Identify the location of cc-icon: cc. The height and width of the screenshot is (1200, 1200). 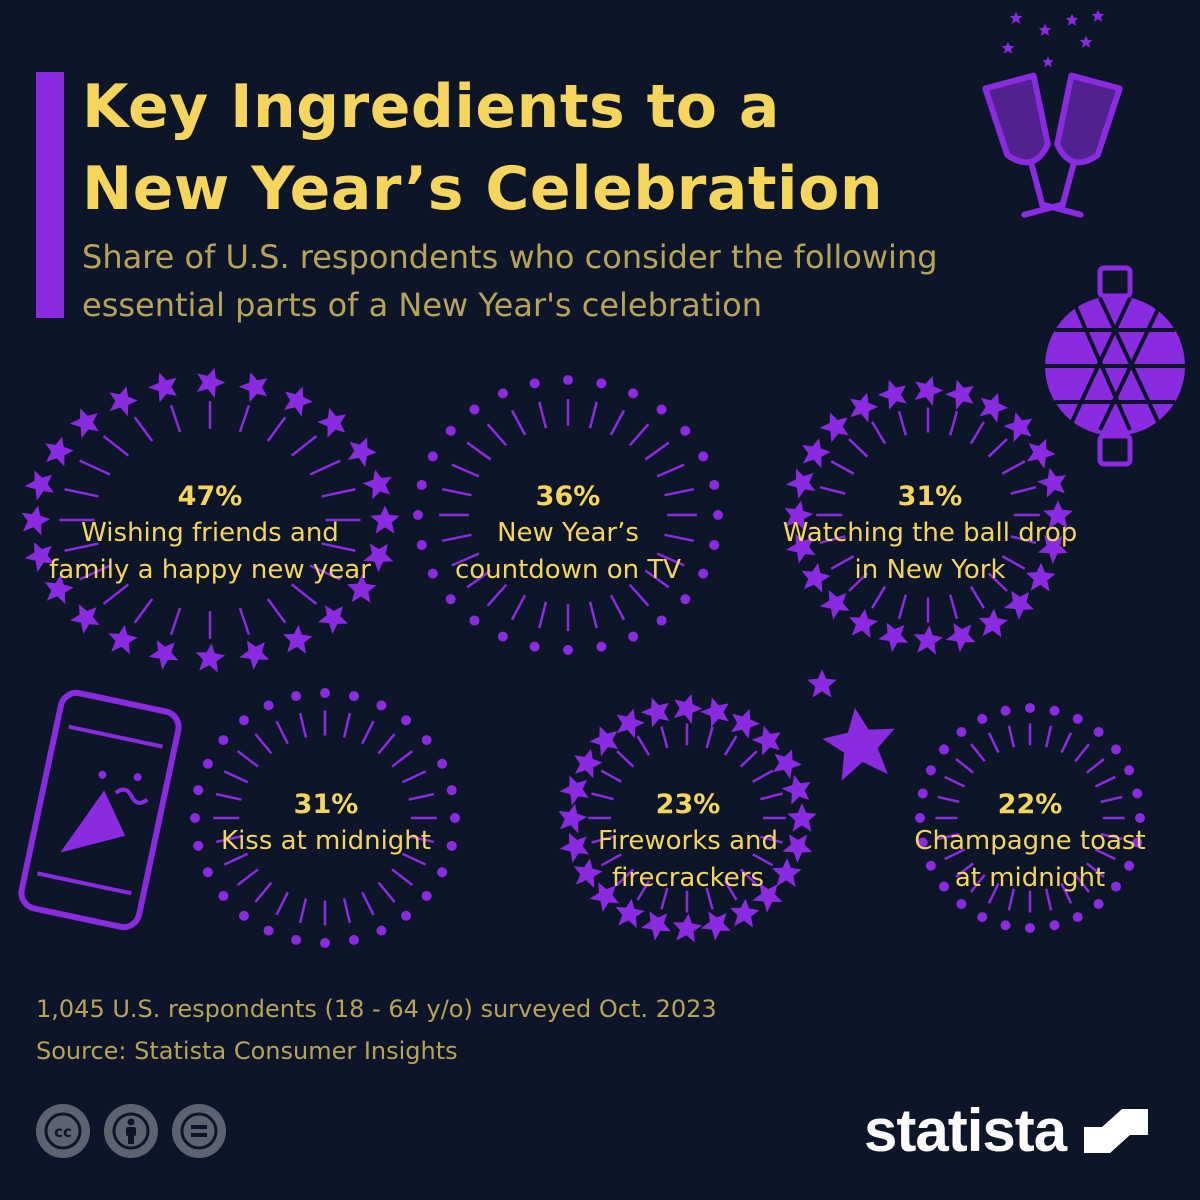
(63, 1131).